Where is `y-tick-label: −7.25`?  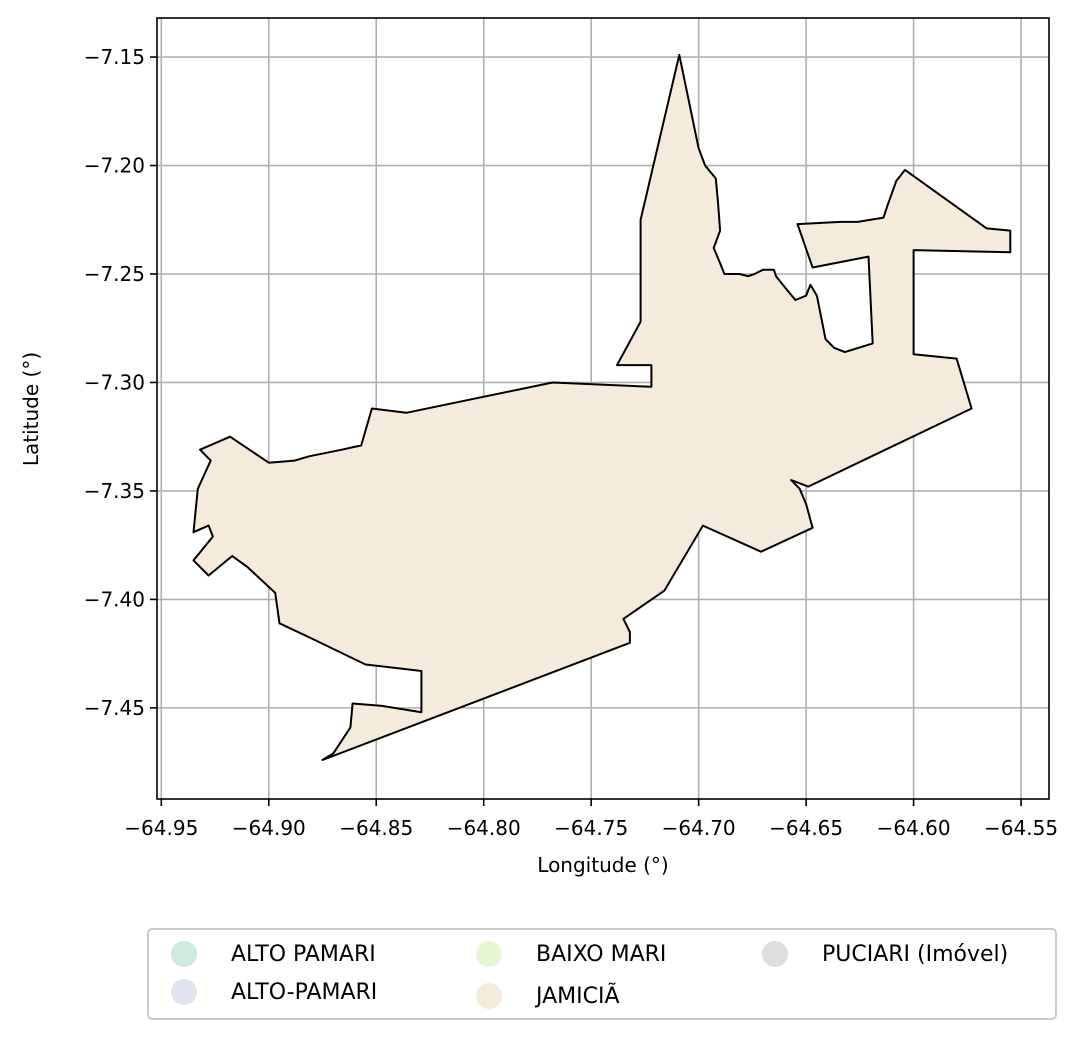 y-tick-label: −7.25 is located at coordinates (114, 274).